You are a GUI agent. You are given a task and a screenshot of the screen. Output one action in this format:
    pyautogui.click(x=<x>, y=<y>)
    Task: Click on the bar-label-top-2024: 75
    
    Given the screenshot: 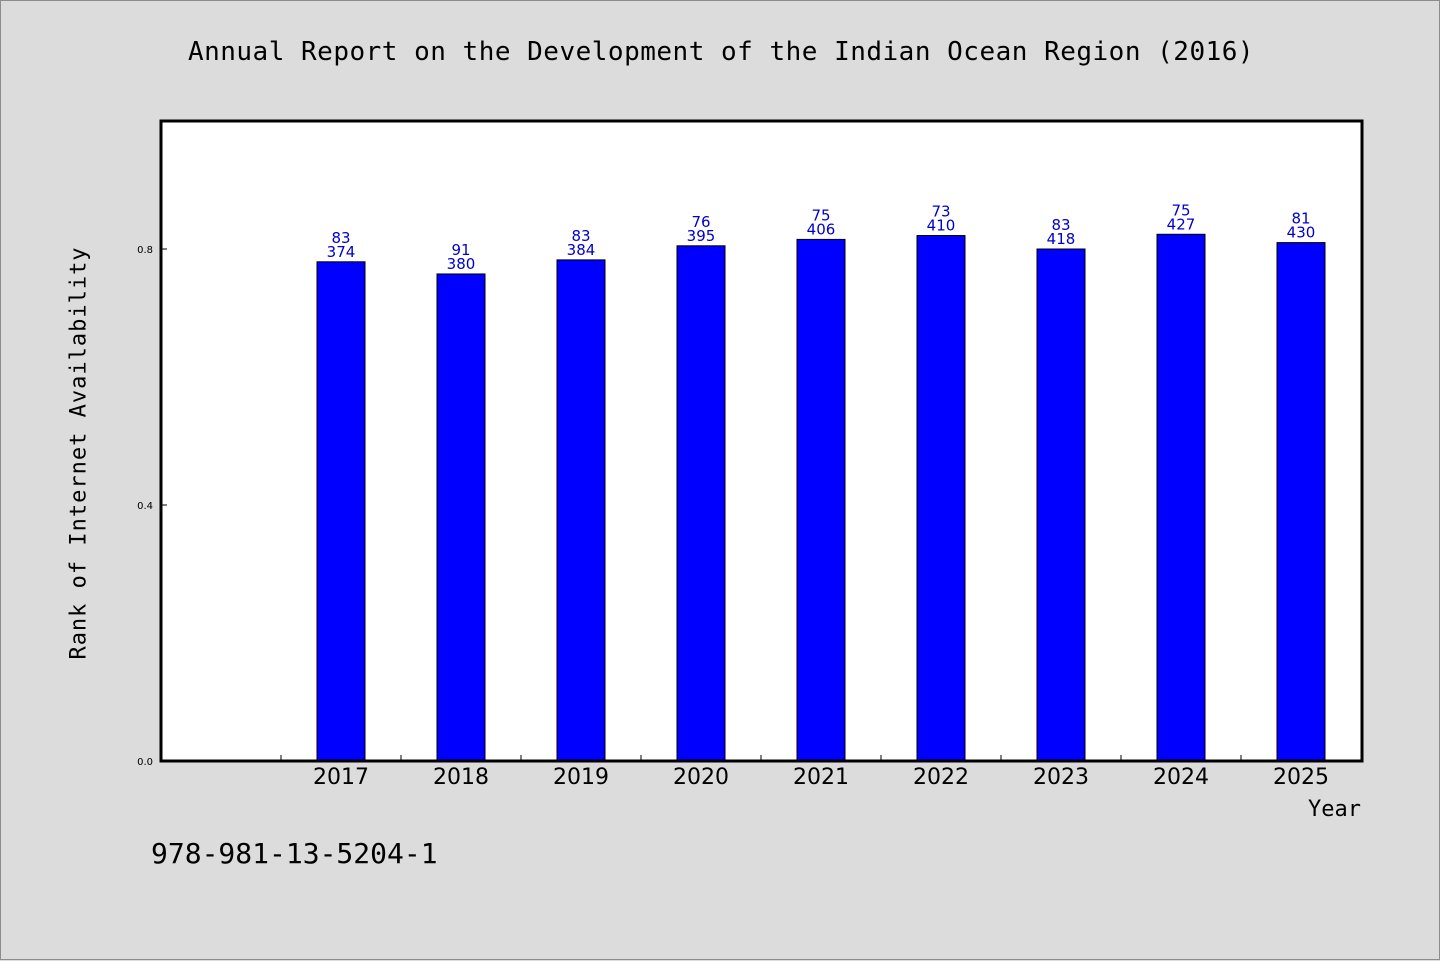 What is the action you would take?
    pyautogui.click(x=1180, y=210)
    